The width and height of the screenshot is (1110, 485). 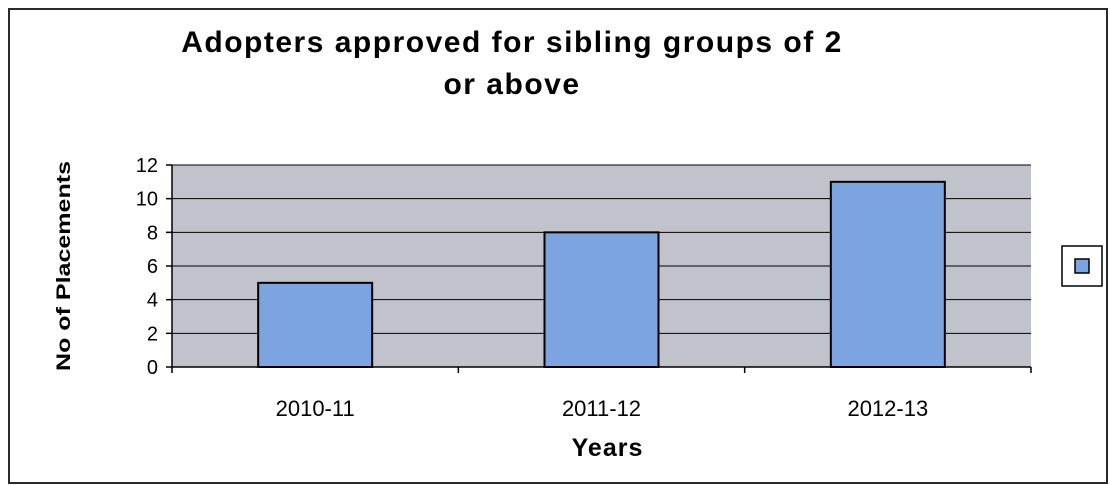 What do you see at coordinates (147, 166) in the screenshot?
I see `y-tick-label: 12` at bounding box center [147, 166].